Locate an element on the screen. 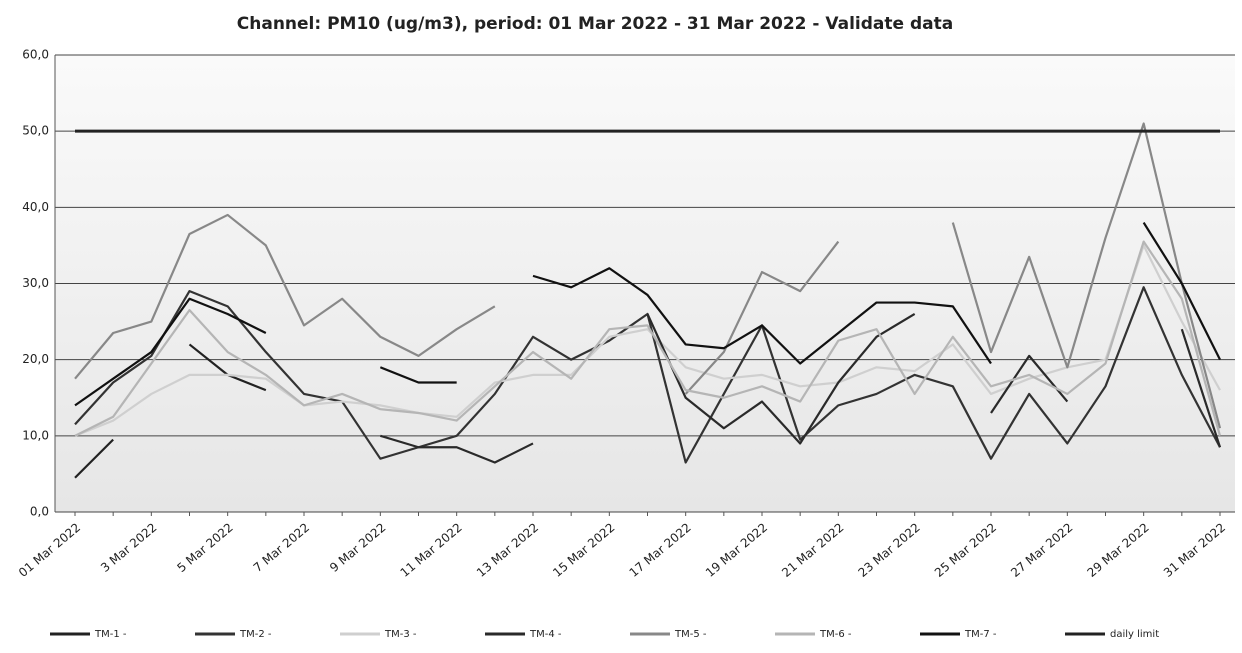 This screenshot has width=1242, height=653. x-tick-label: 17 Mar 2022 is located at coordinates (660, 550).